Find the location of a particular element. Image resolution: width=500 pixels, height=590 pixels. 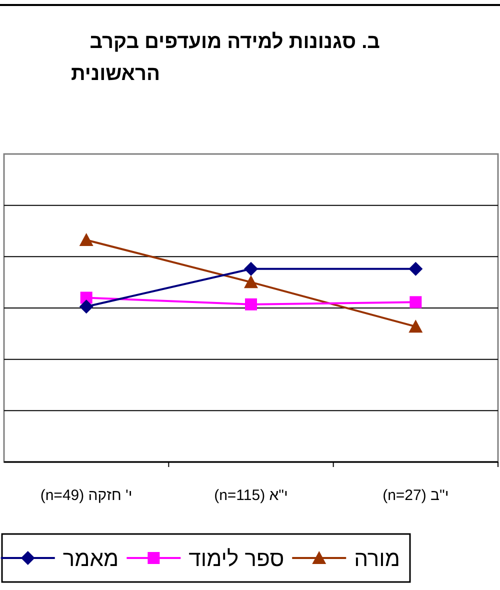

legend-label: ספר לימוד is located at coordinates (236, 558).